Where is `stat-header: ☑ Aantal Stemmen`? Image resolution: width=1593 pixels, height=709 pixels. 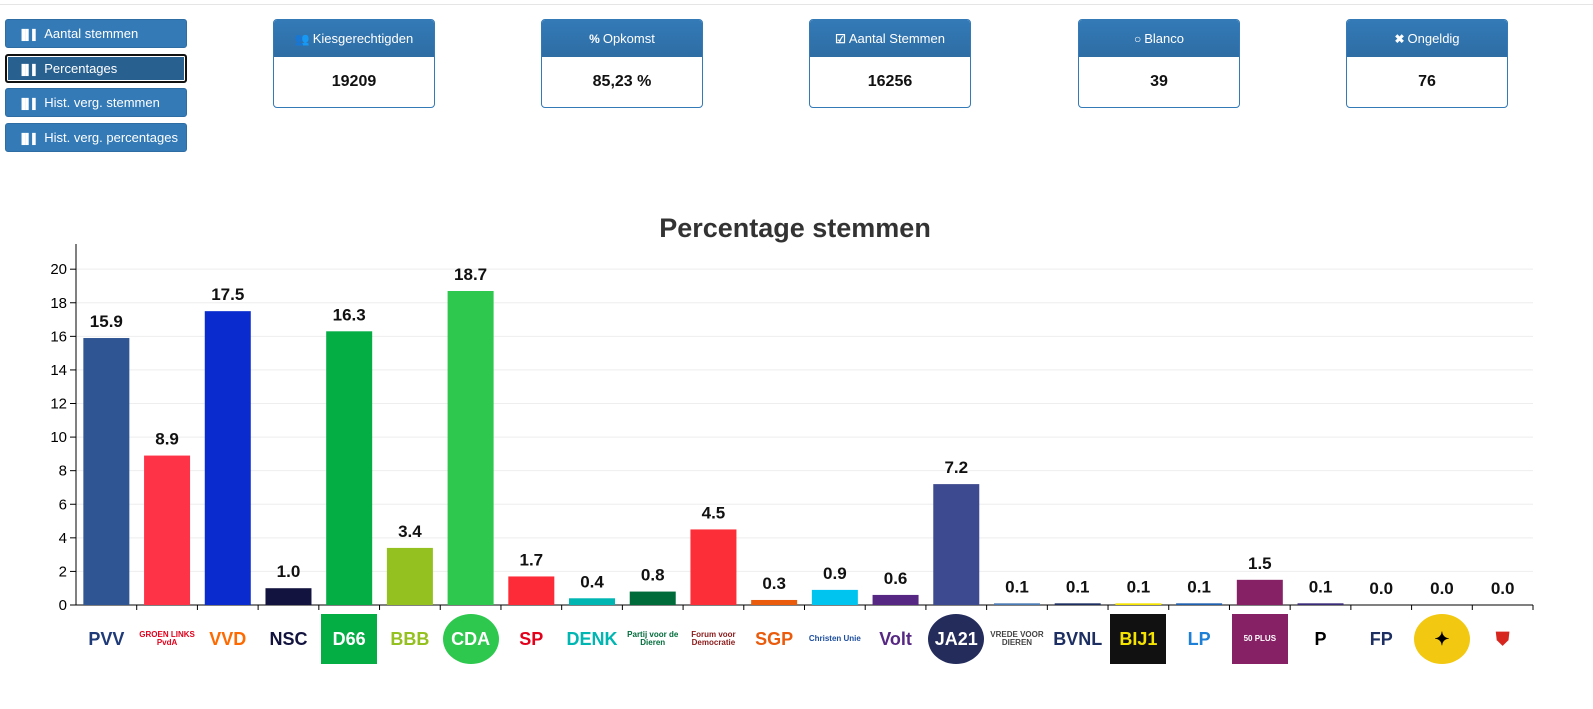 stat-header: ☑ Aantal Stemmen is located at coordinates (890, 38).